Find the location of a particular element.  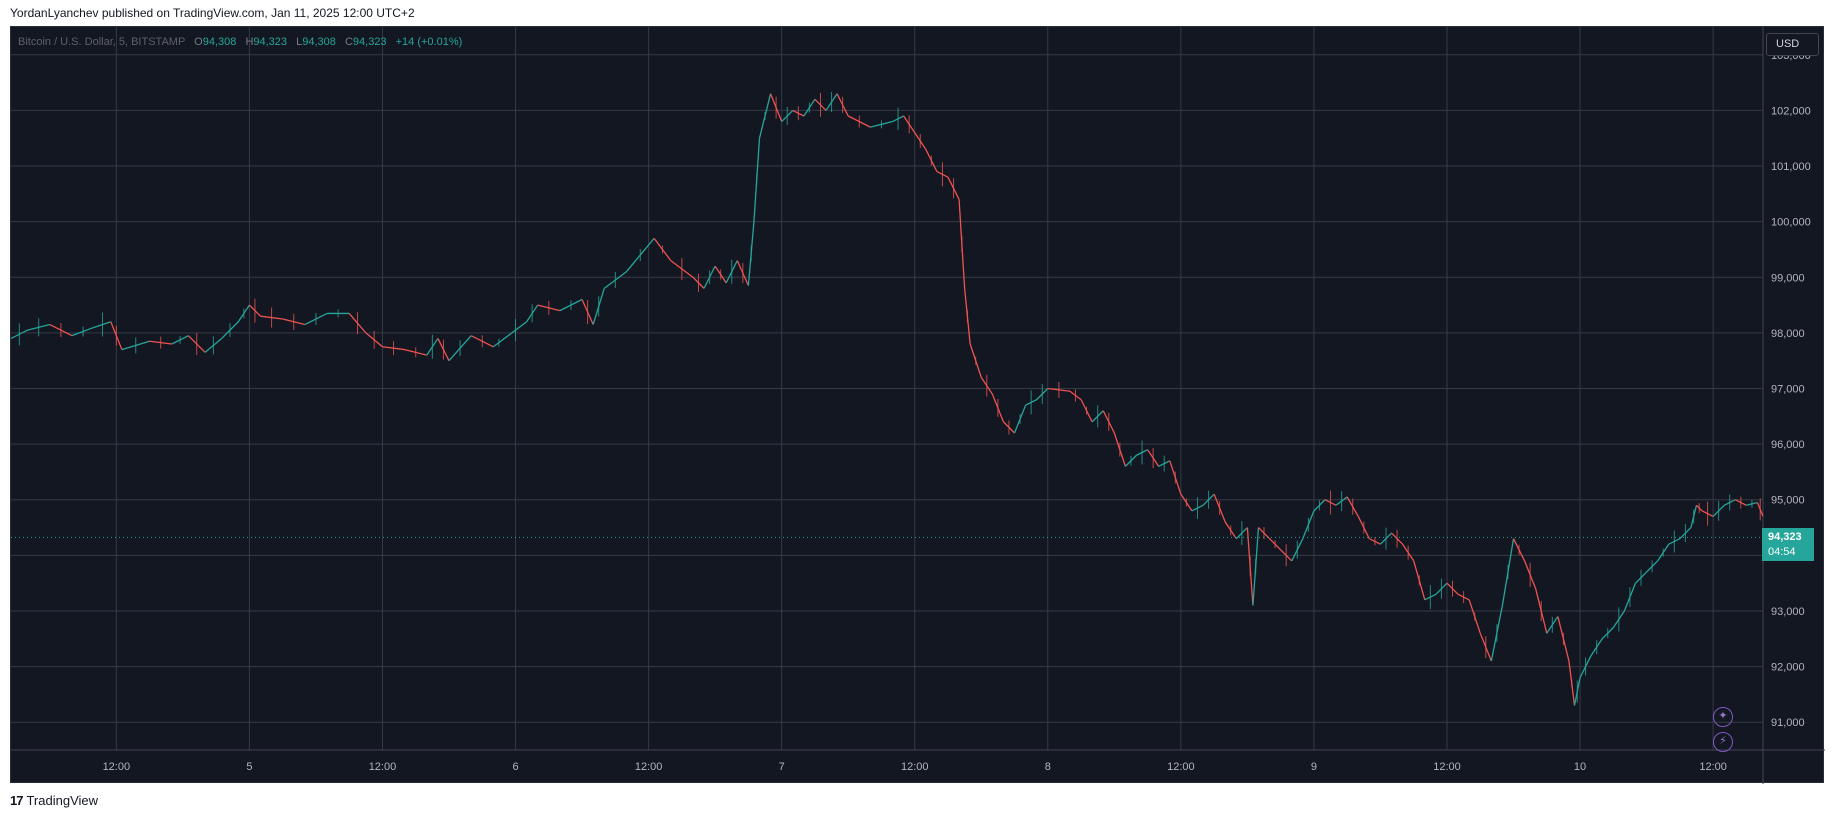

legend-close-label: C is located at coordinates (348, 42).